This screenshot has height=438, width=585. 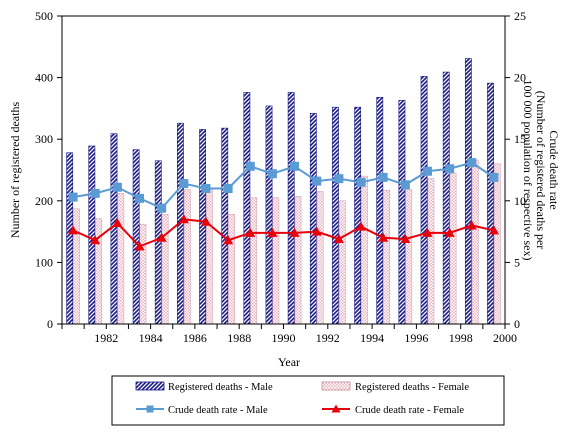 What do you see at coordinates (554, 169) in the screenshot?
I see `y2-axis-label-line1: Crude death rate` at bounding box center [554, 169].